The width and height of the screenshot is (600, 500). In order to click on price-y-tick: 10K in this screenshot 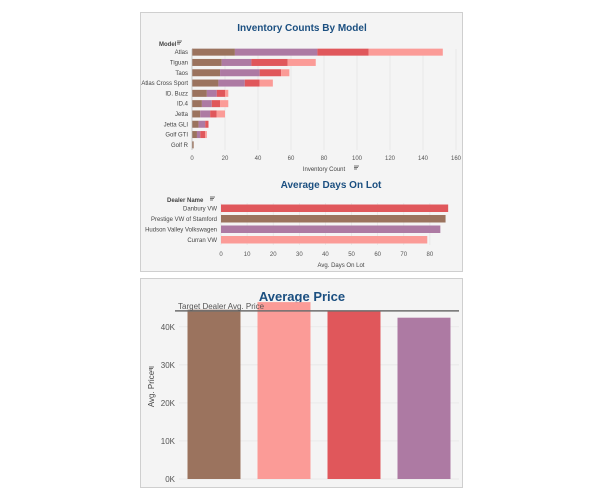, I will do `click(168, 441)`.